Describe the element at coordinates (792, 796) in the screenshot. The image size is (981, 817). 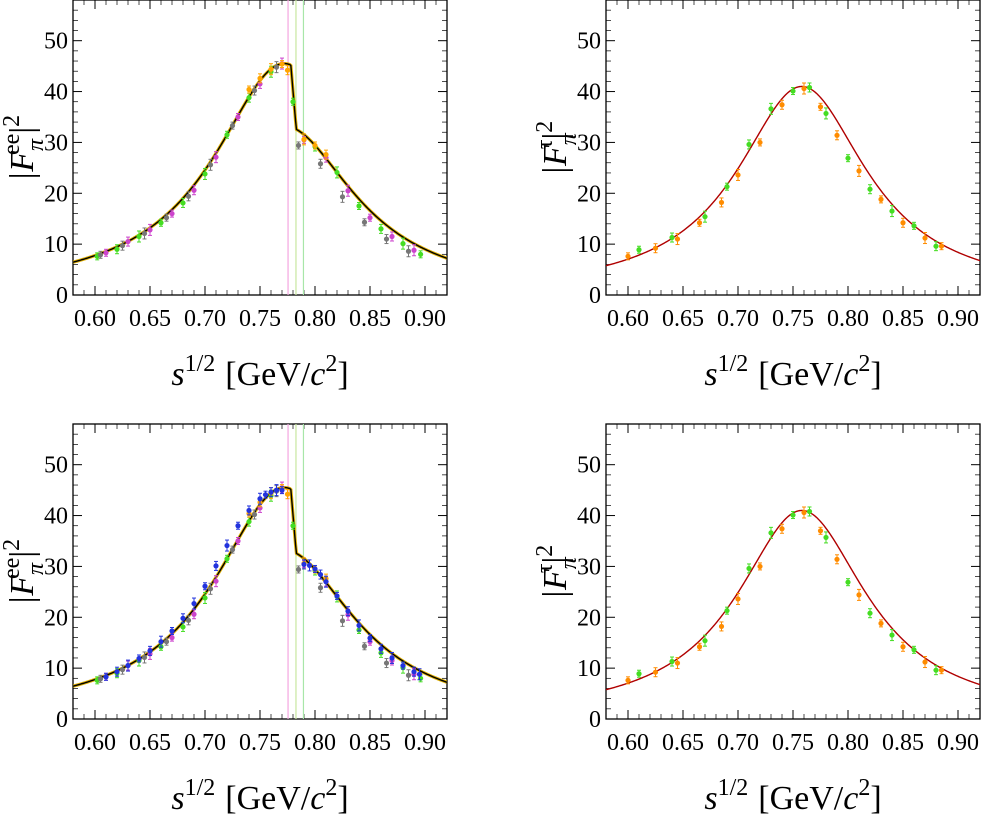
I see `x-axis-label: s1/2 [GeV/c2]` at that location.